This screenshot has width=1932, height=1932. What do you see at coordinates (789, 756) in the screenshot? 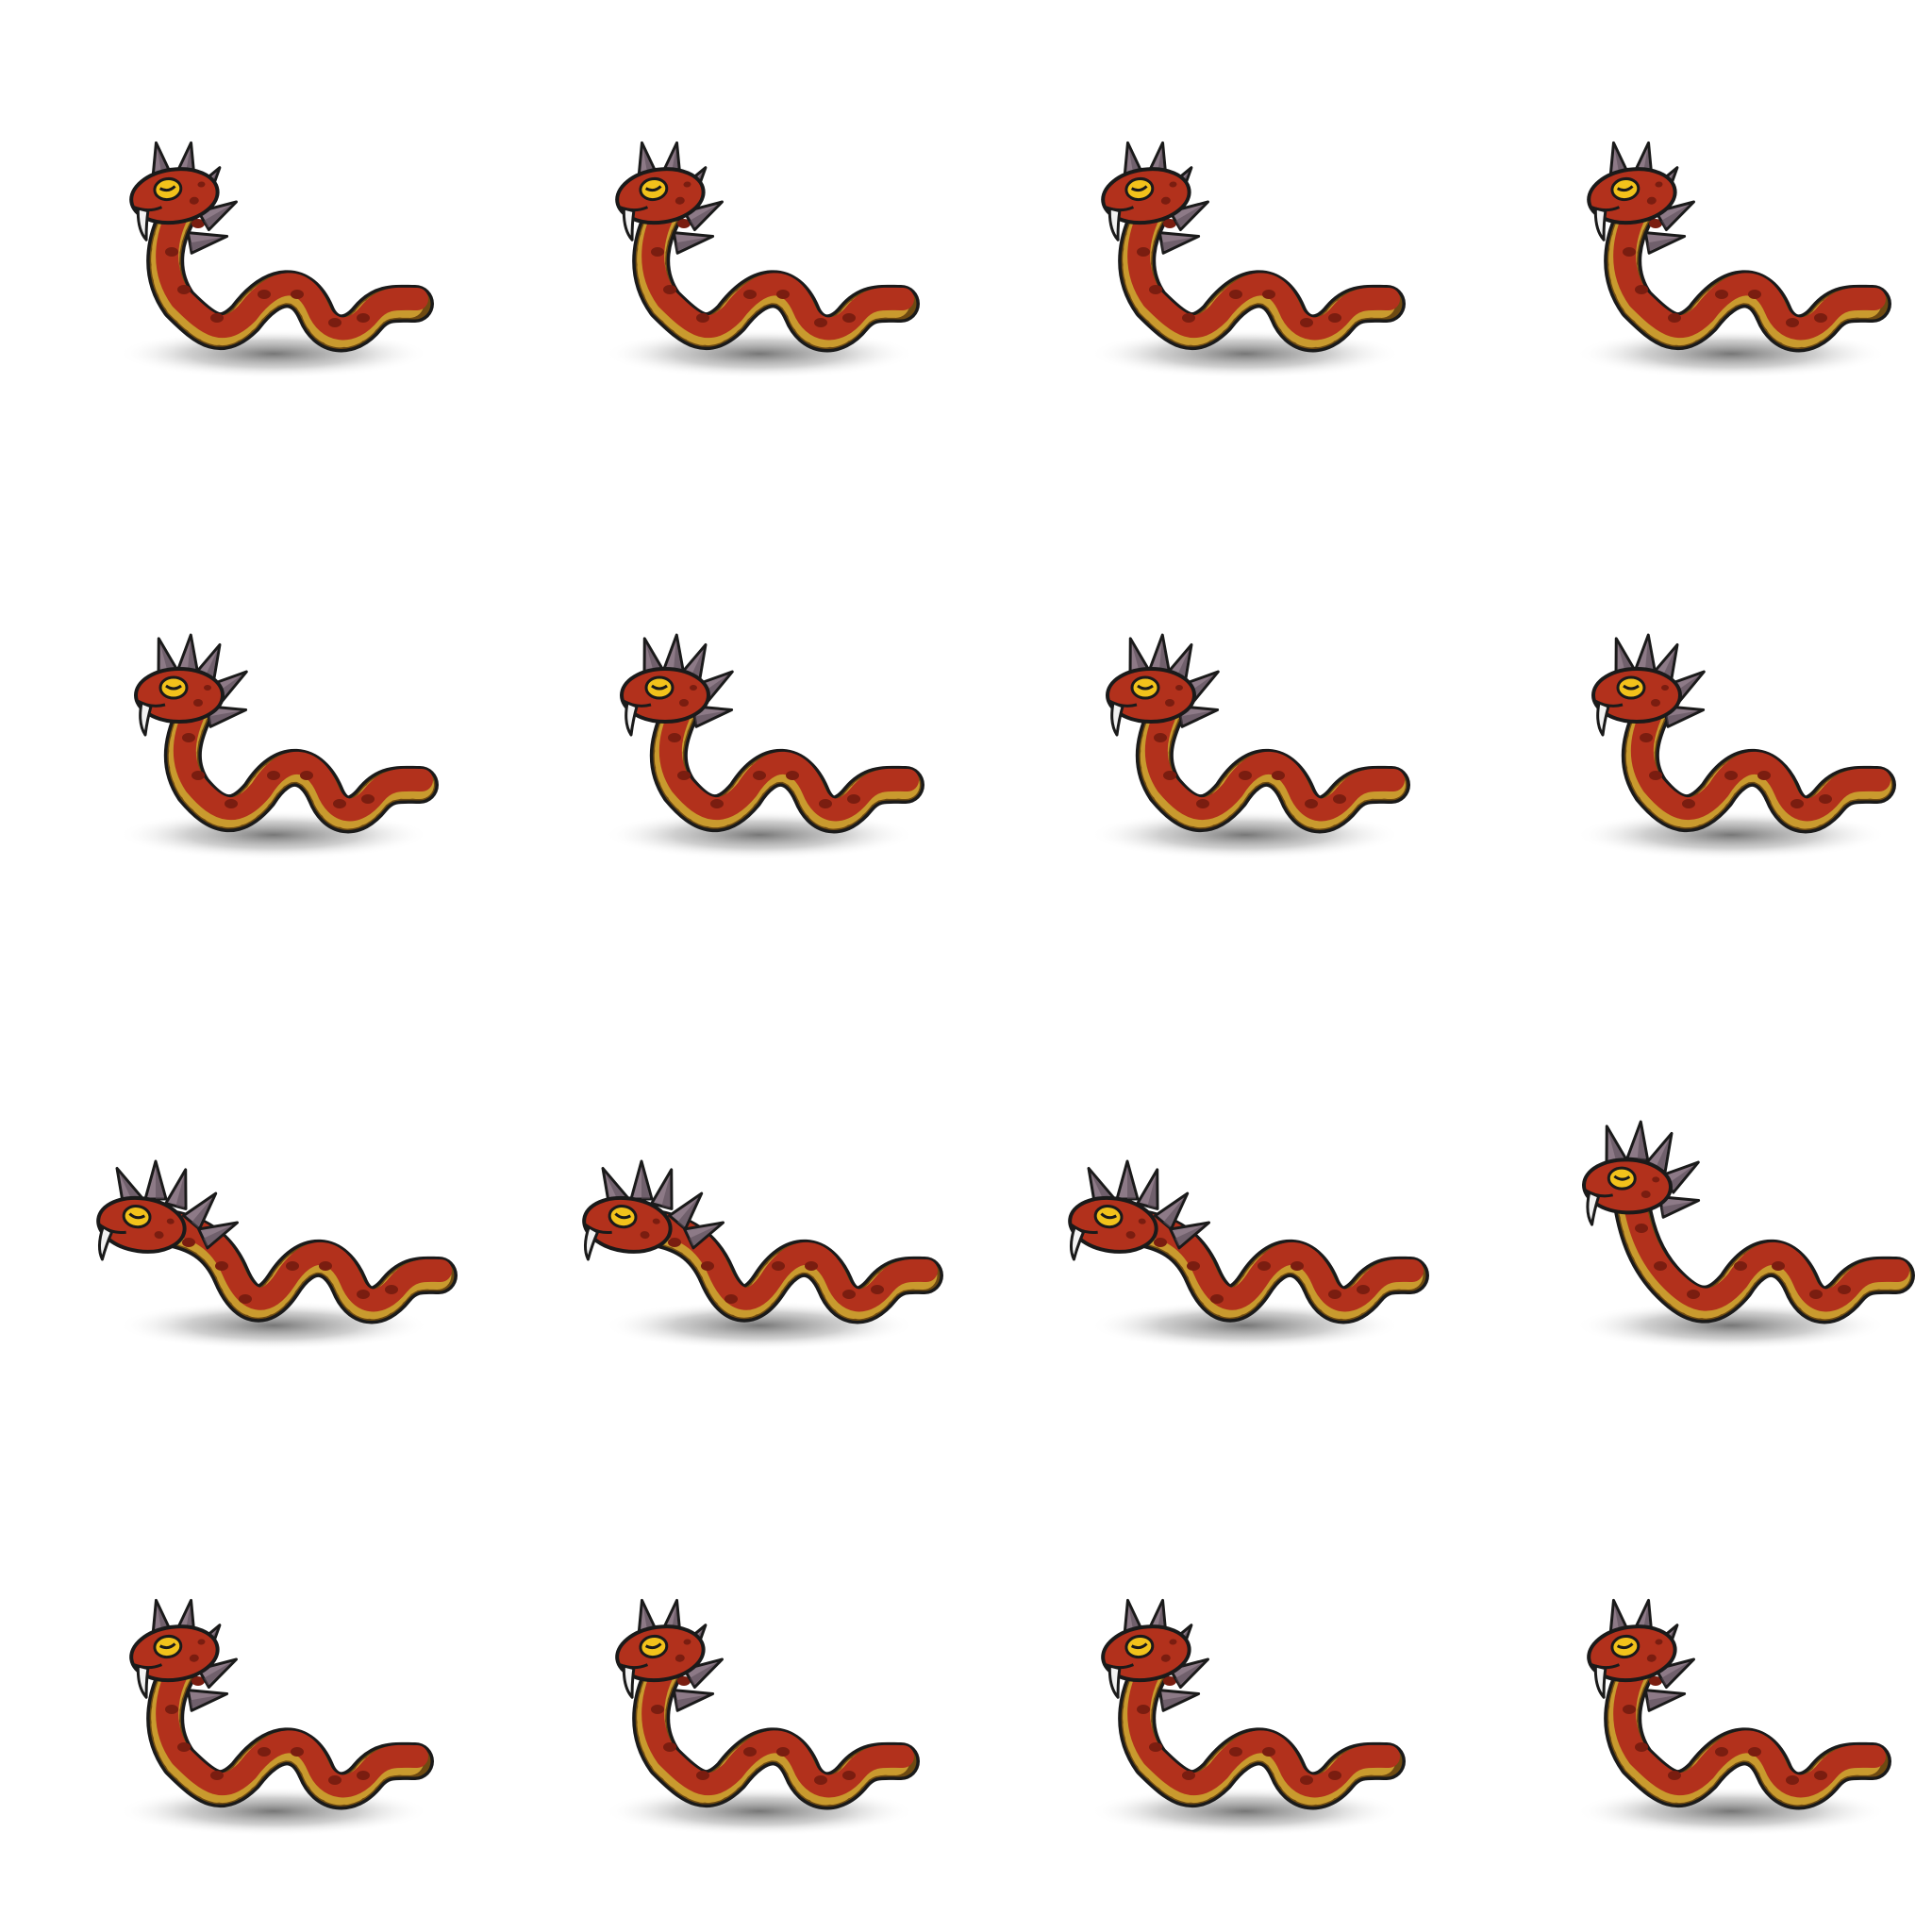
I see `body-fill` at bounding box center [789, 756].